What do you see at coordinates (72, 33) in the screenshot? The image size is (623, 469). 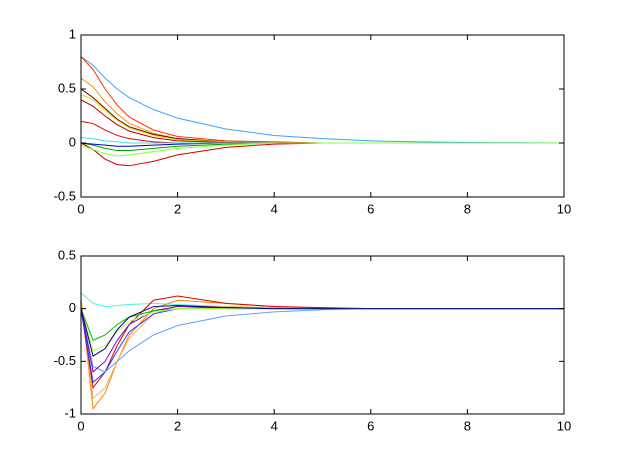 I see `y-tick-label: 1` at bounding box center [72, 33].